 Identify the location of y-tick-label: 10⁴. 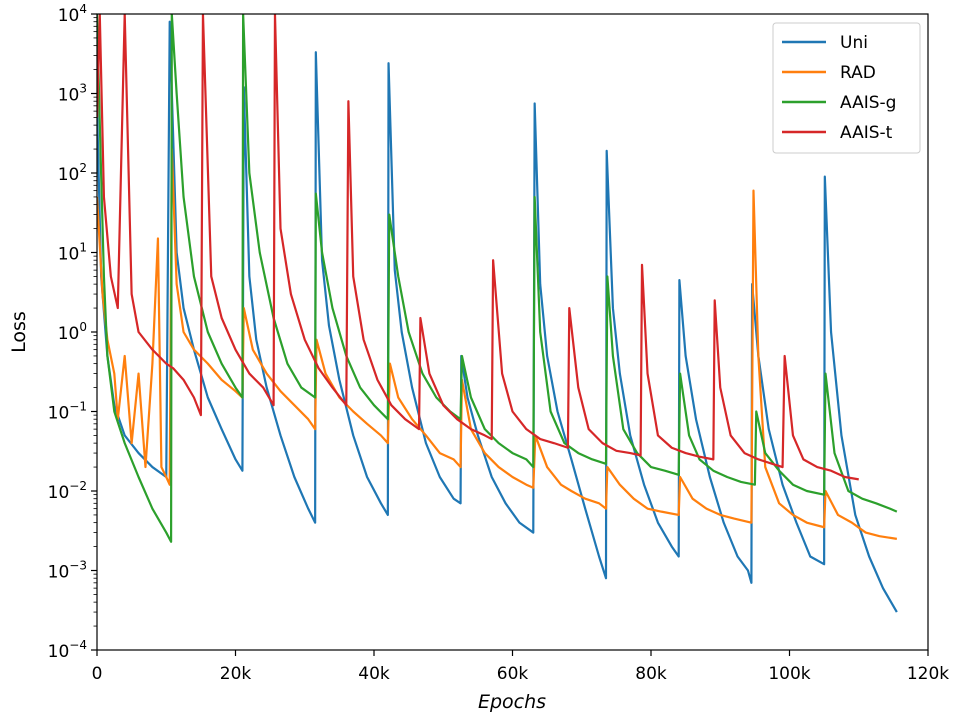
(72, 14).